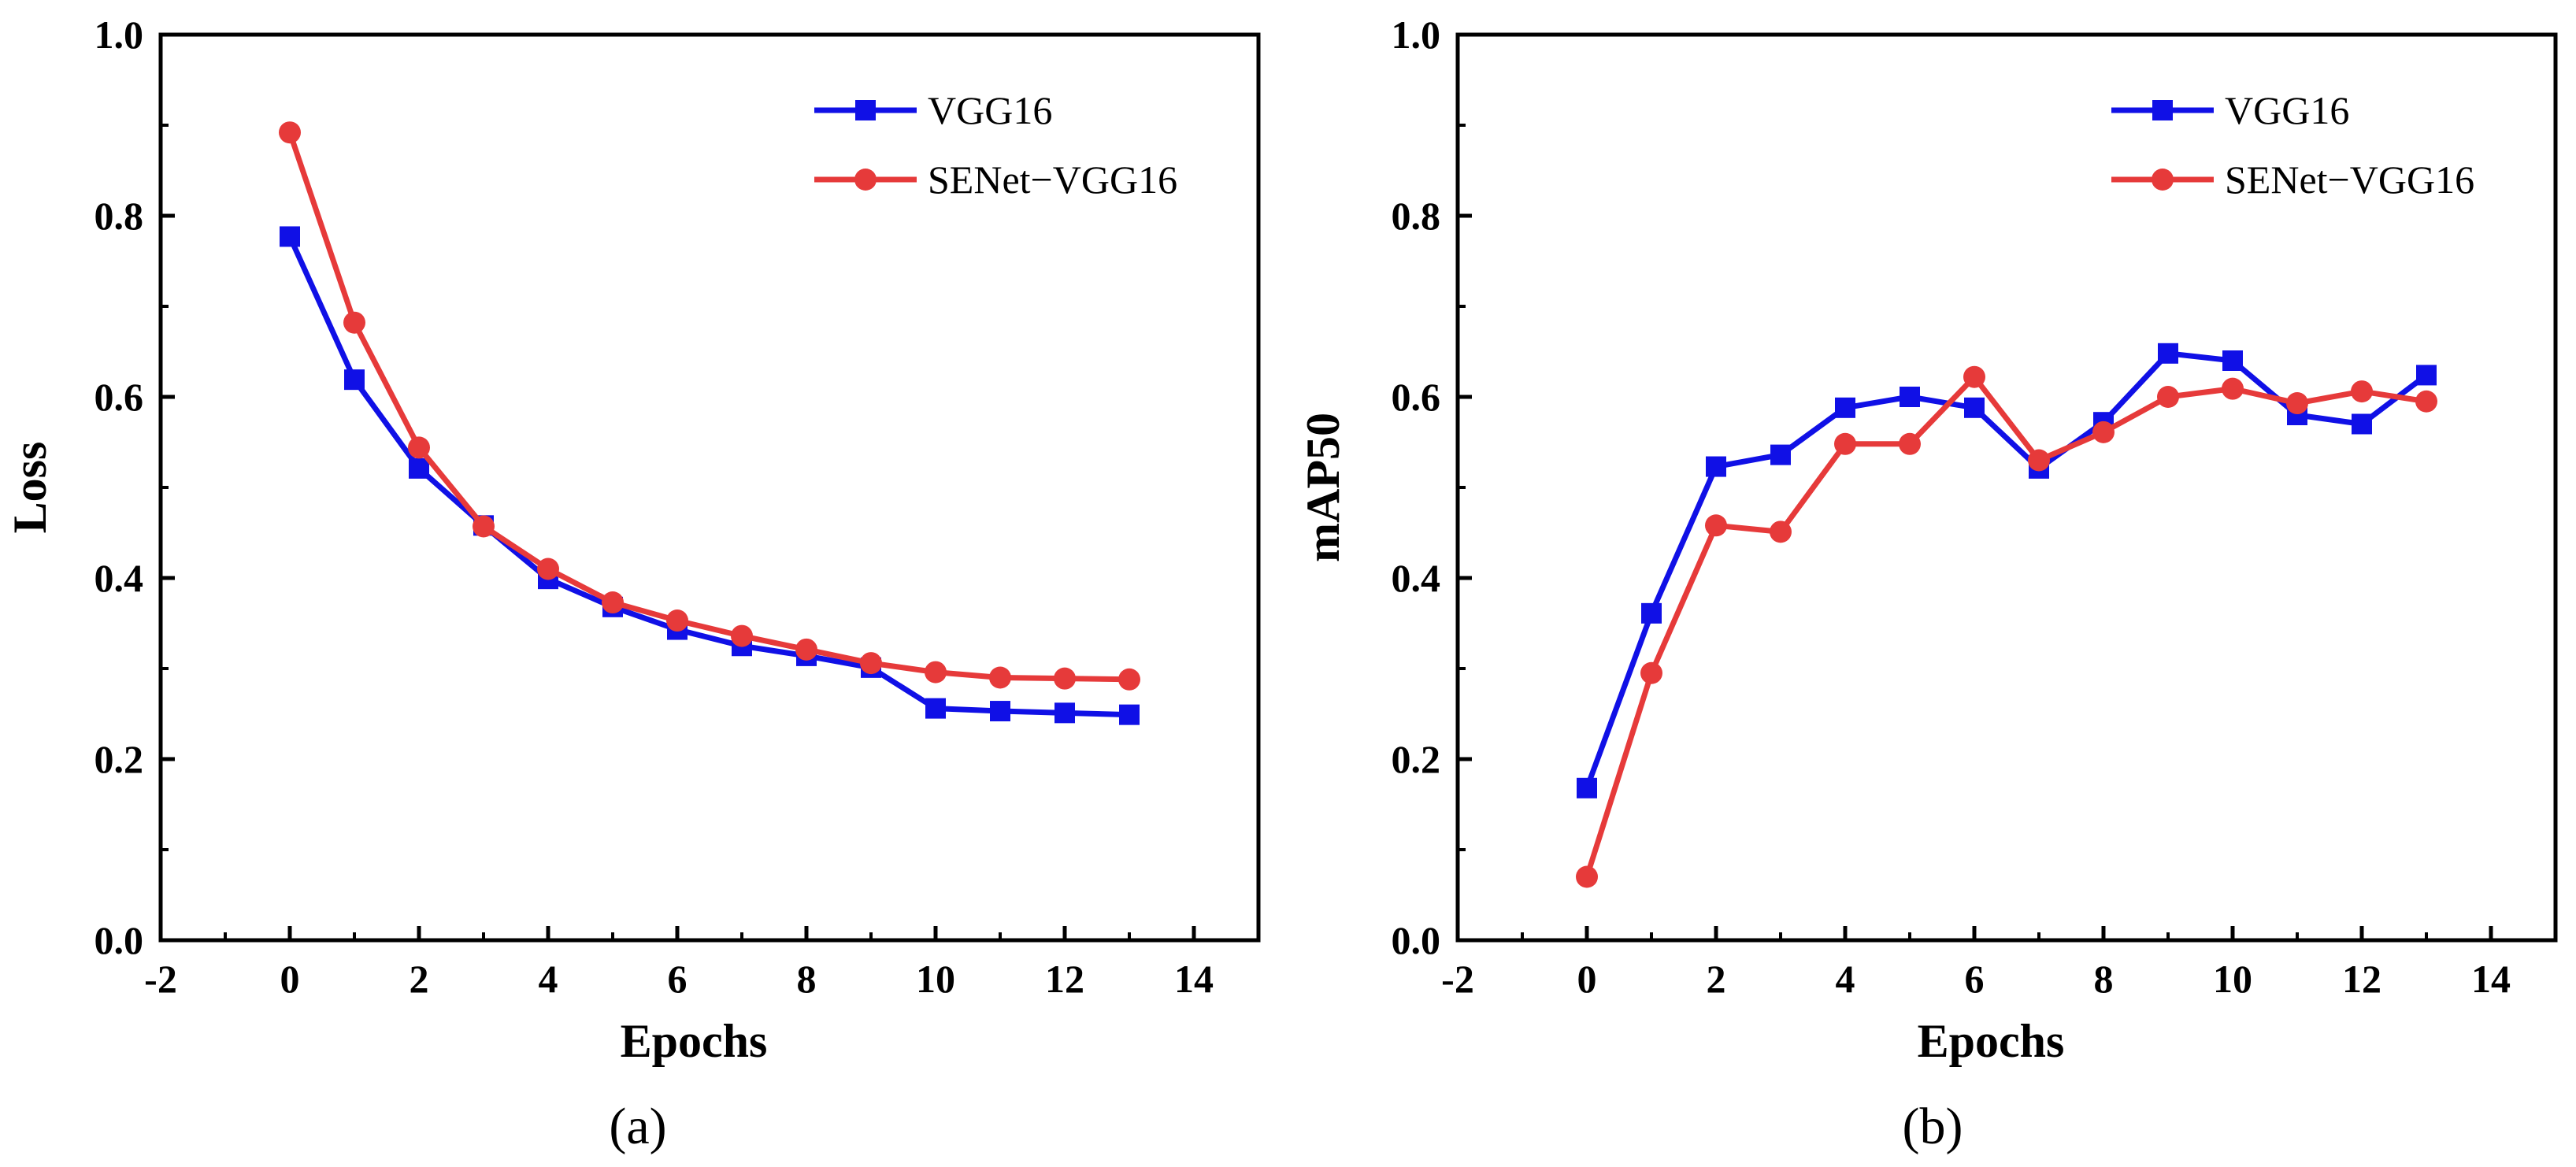 The image size is (2576, 1167). What do you see at coordinates (637, 1126) in the screenshot?
I see `panel-caption: (a)` at bounding box center [637, 1126].